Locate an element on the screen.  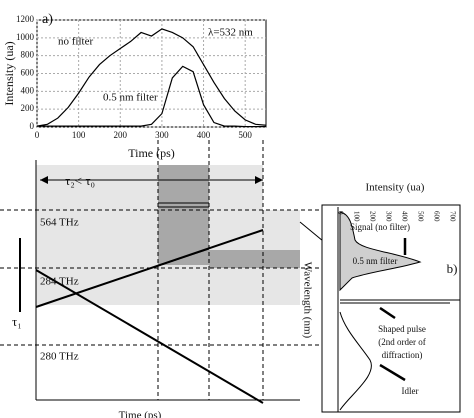
signal-curve is located at coordinates (380, 251).